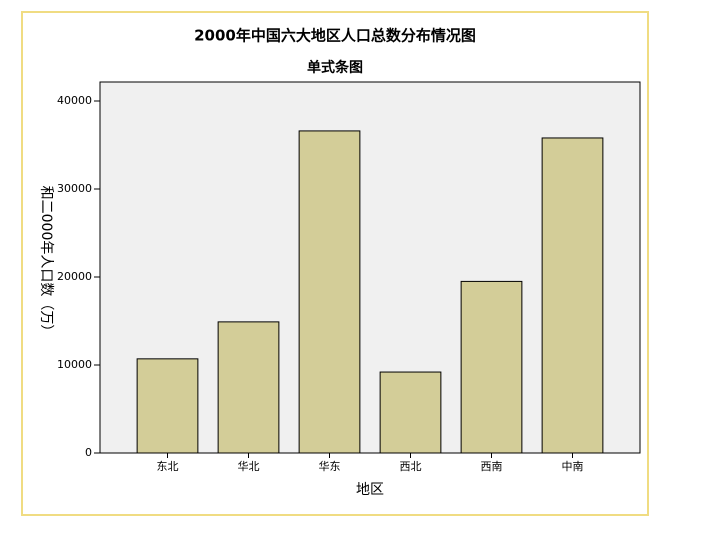  Describe the element at coordinates (168, 466) in the screenshot. I see `x-tick-label: 东北` at that location.